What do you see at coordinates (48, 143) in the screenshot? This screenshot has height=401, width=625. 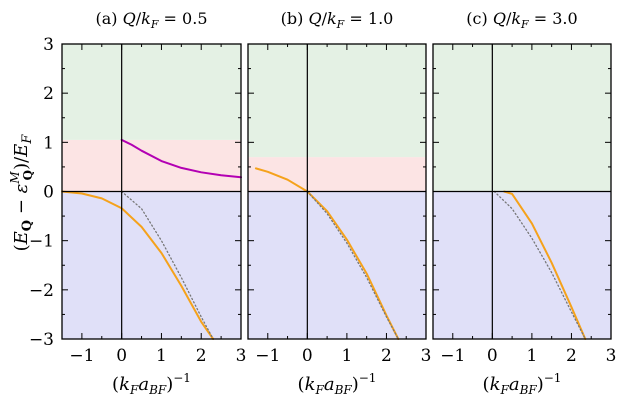 I see `y-tick-label: 1` at bounding box center [48, 143].